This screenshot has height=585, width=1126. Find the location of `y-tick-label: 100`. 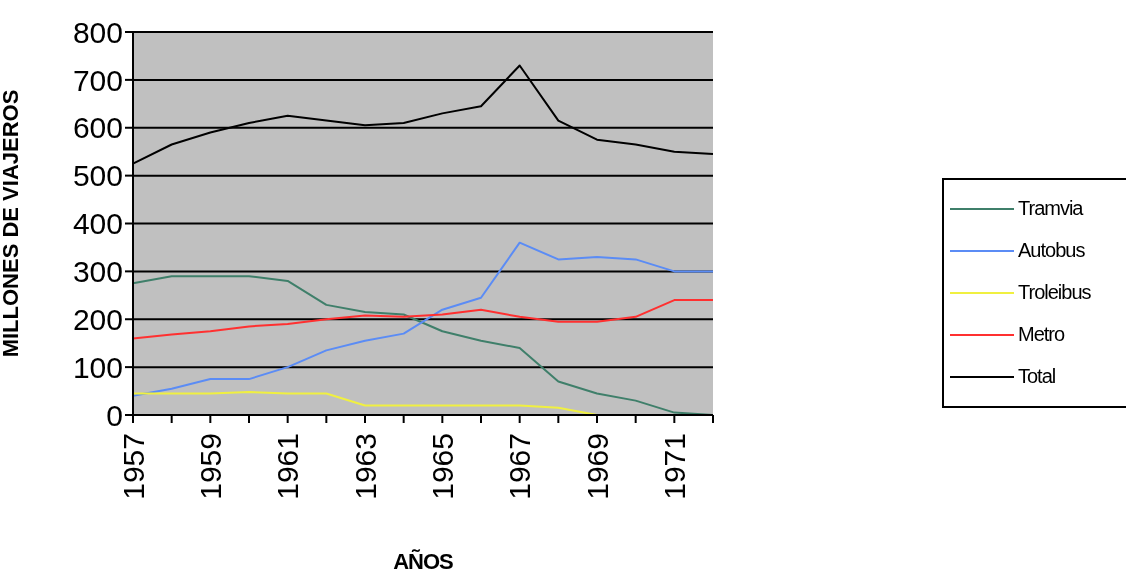

y-tick-label: 100 is located at coordinates (97, 367).